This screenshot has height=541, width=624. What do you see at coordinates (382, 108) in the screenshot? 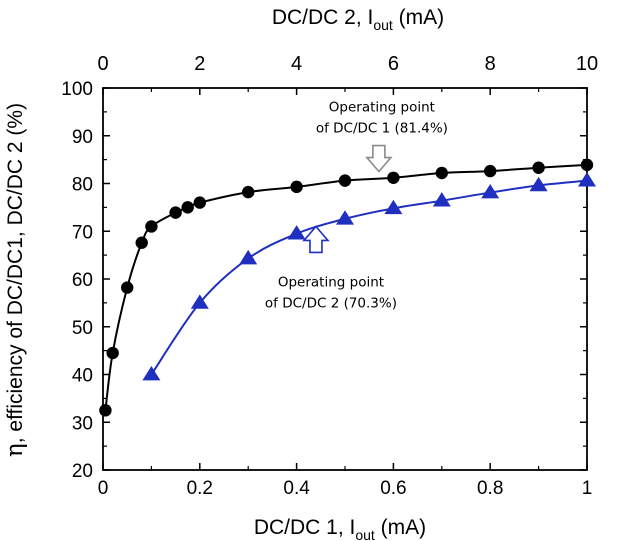
I see `annotation-1-line1: Operating point` at bounding box center [382, 108].